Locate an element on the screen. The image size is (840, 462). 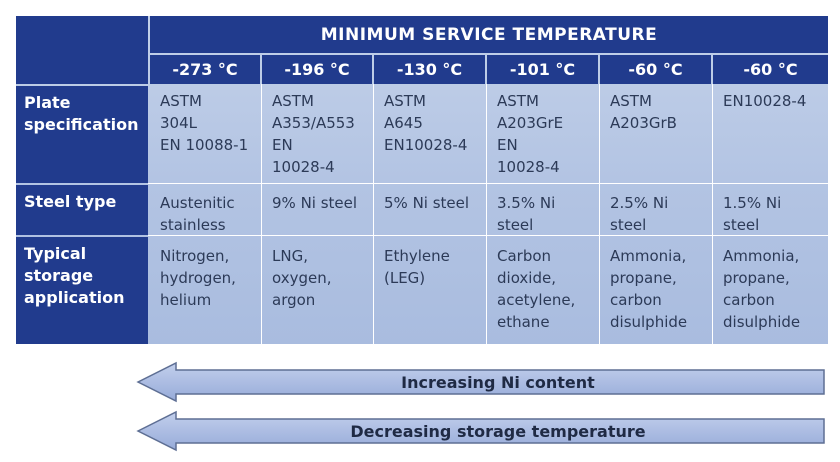
row-header-typical-storage: Typical storage application is located at coordinates (82, 290).